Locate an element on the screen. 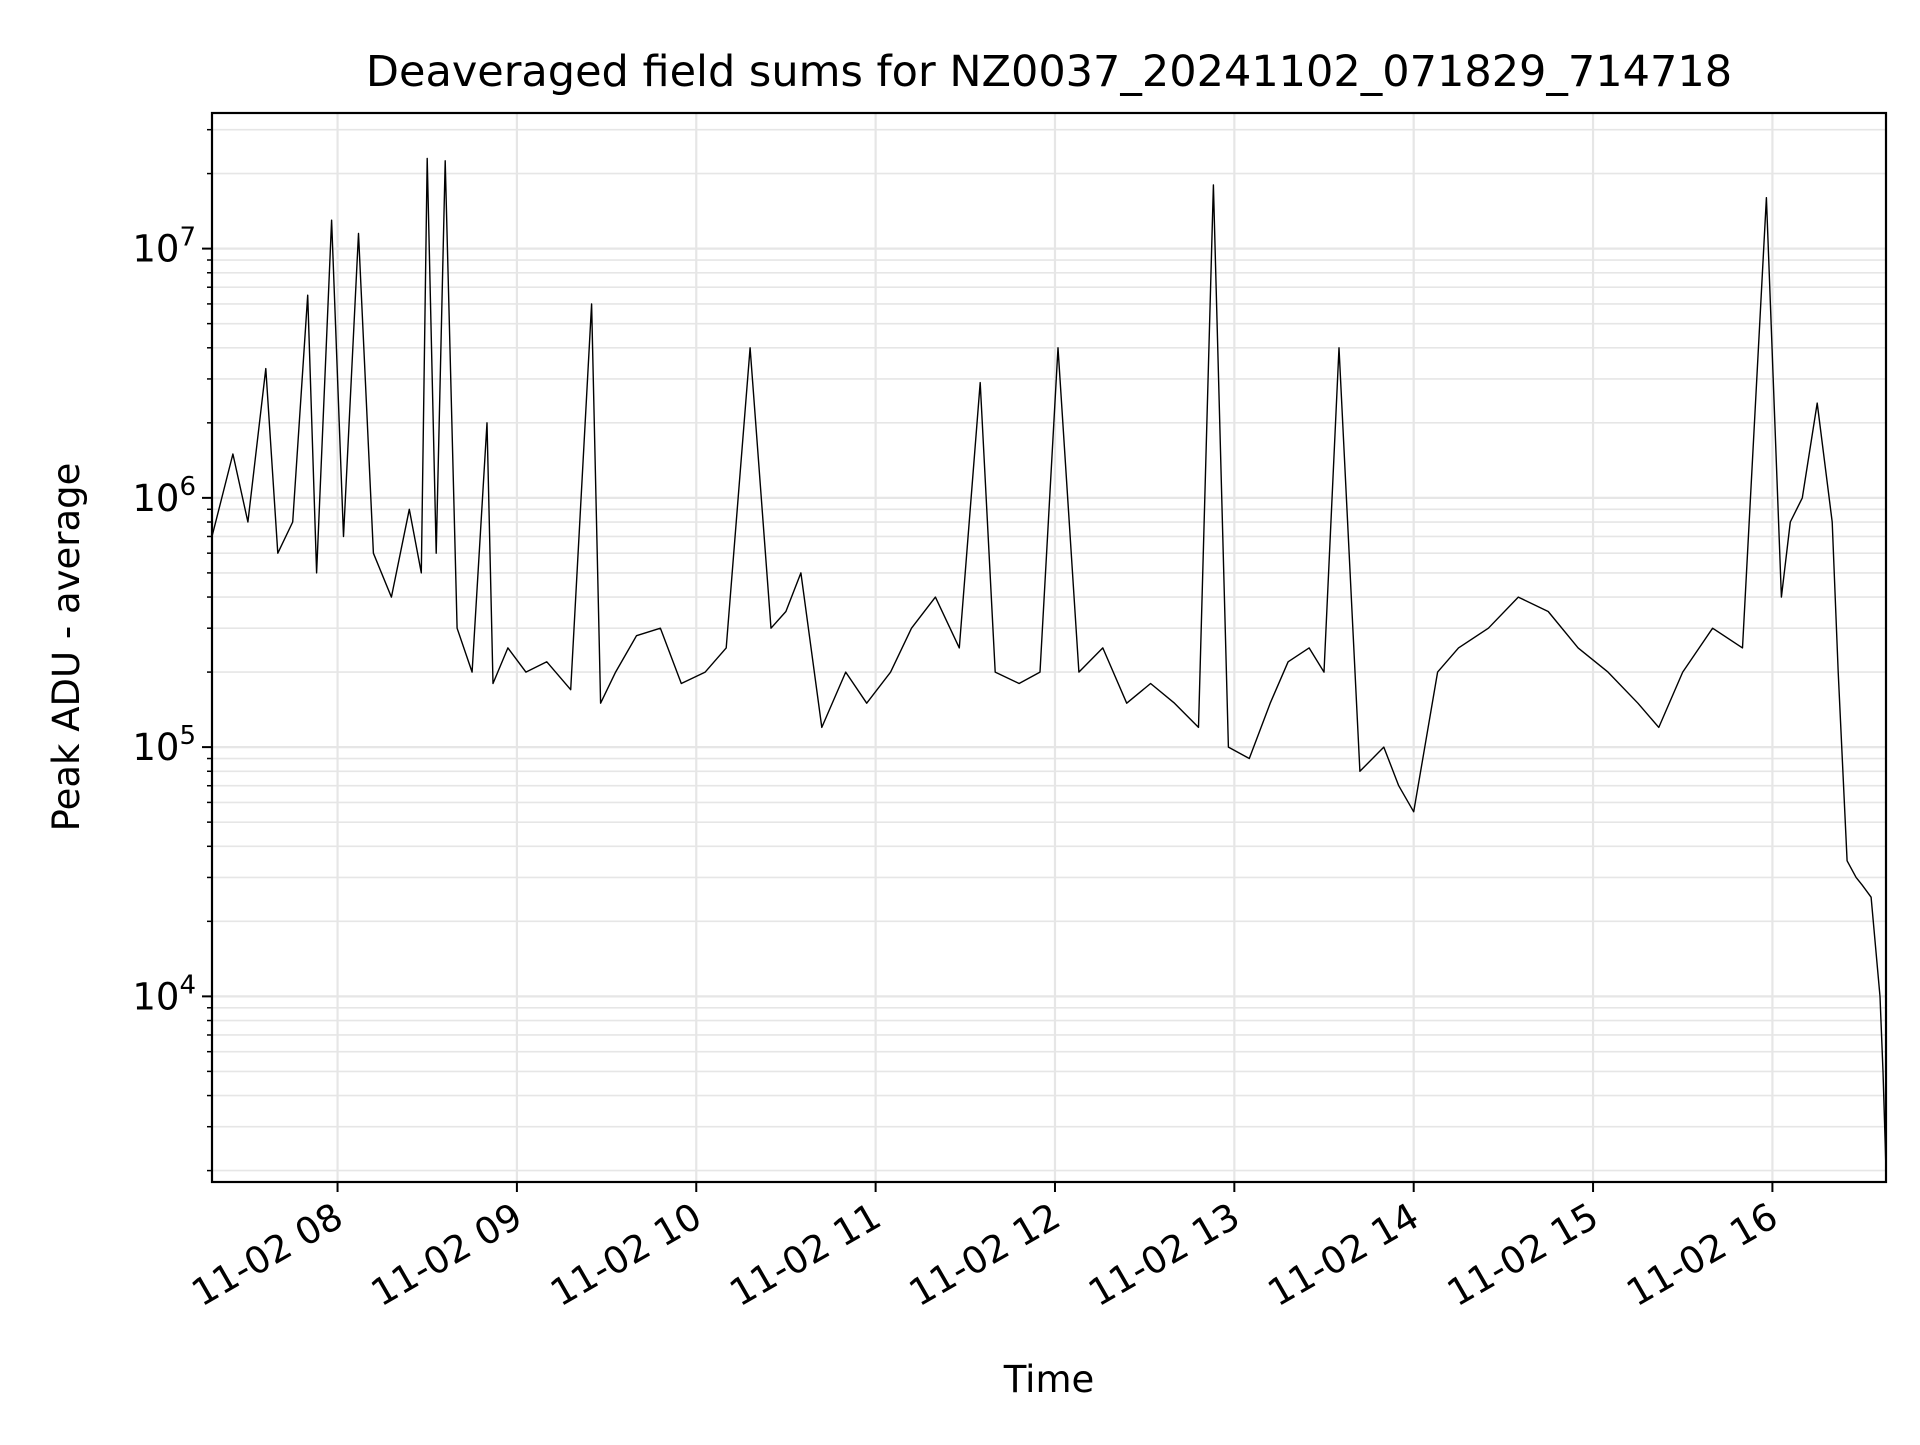 This screenshot has width=1920, height=1445. y-tick-exponent: 5 is located at coordinates (187, 736).